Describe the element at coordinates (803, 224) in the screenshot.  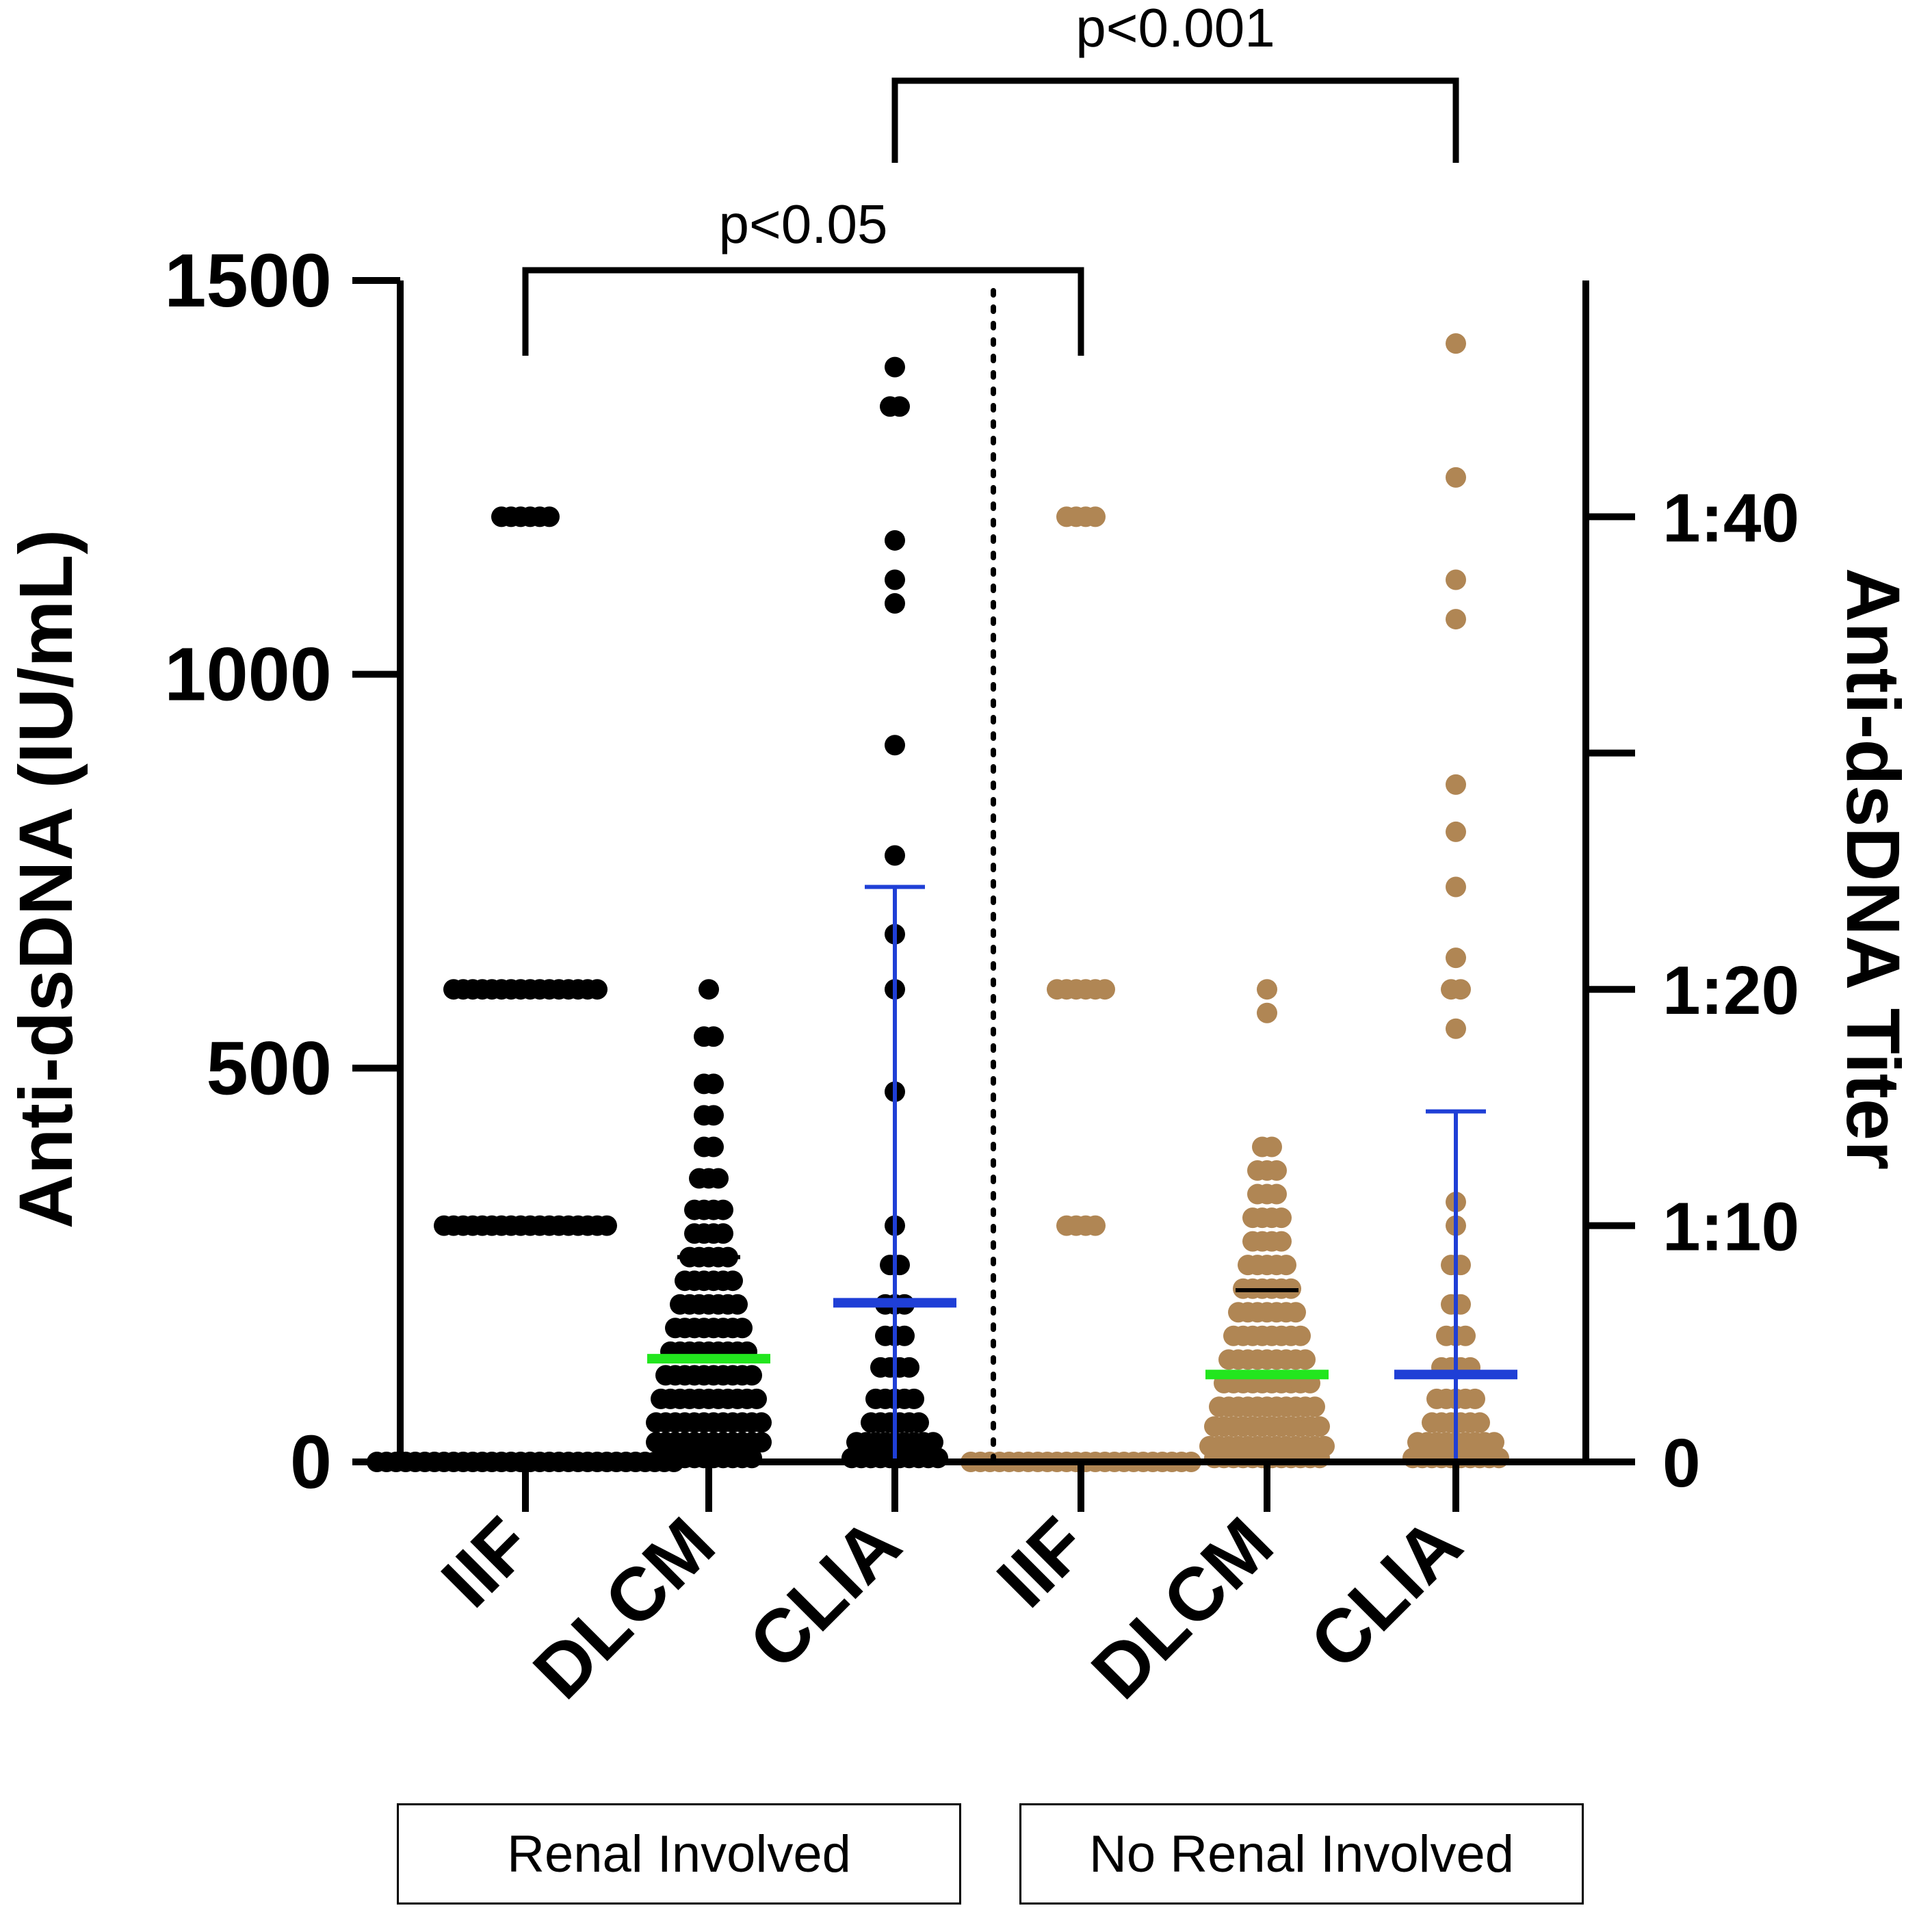
I see `p-value-label: p<0.05` at that location.